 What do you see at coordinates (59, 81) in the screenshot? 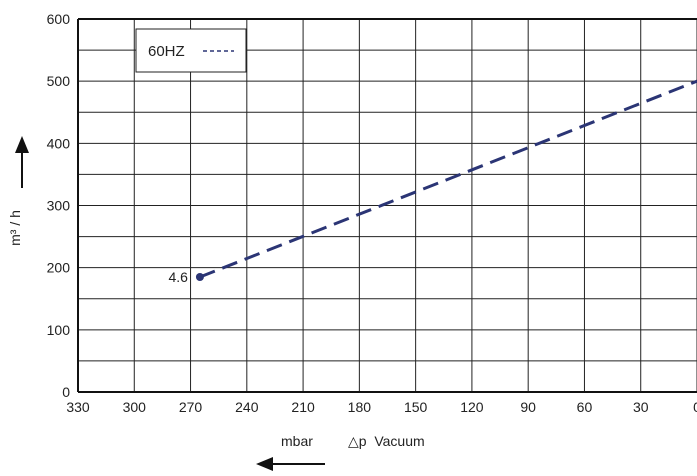
I see `y-tick-label: 500` at bounding box center [59, 81].